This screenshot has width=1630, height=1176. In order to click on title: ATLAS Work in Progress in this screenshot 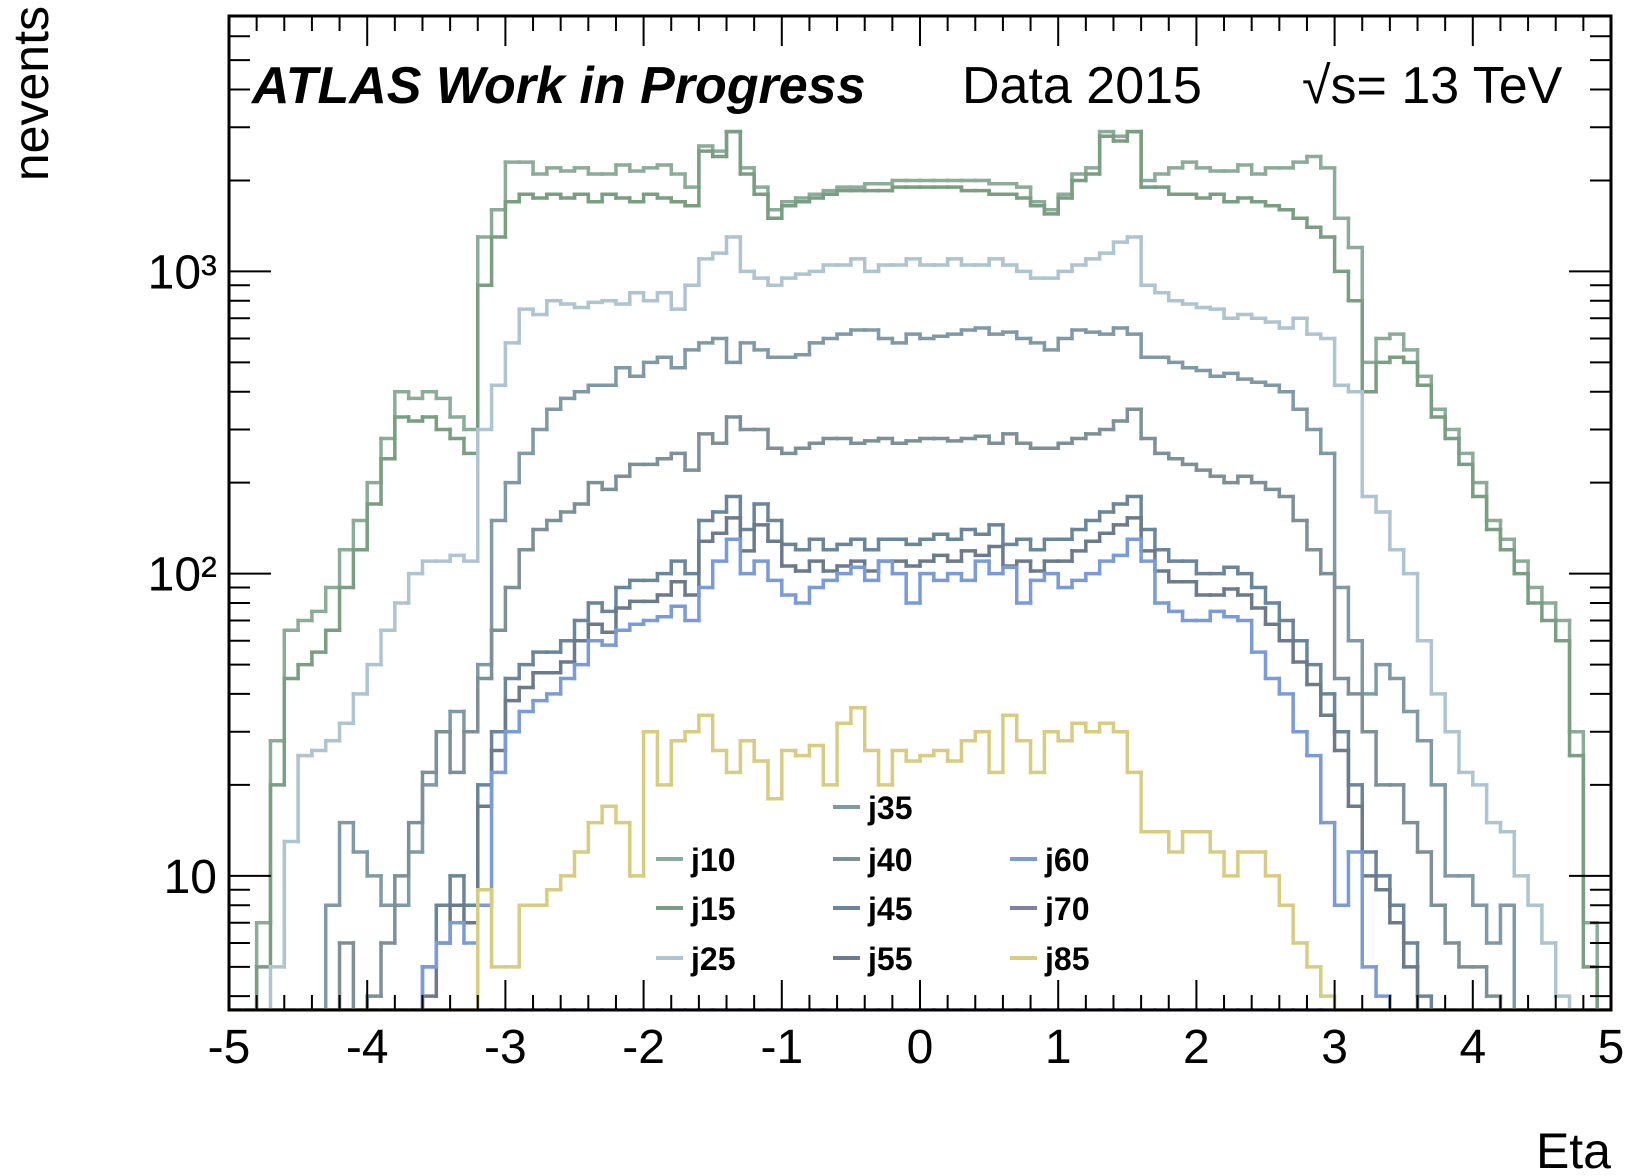, I will do `click(558, 86)`.